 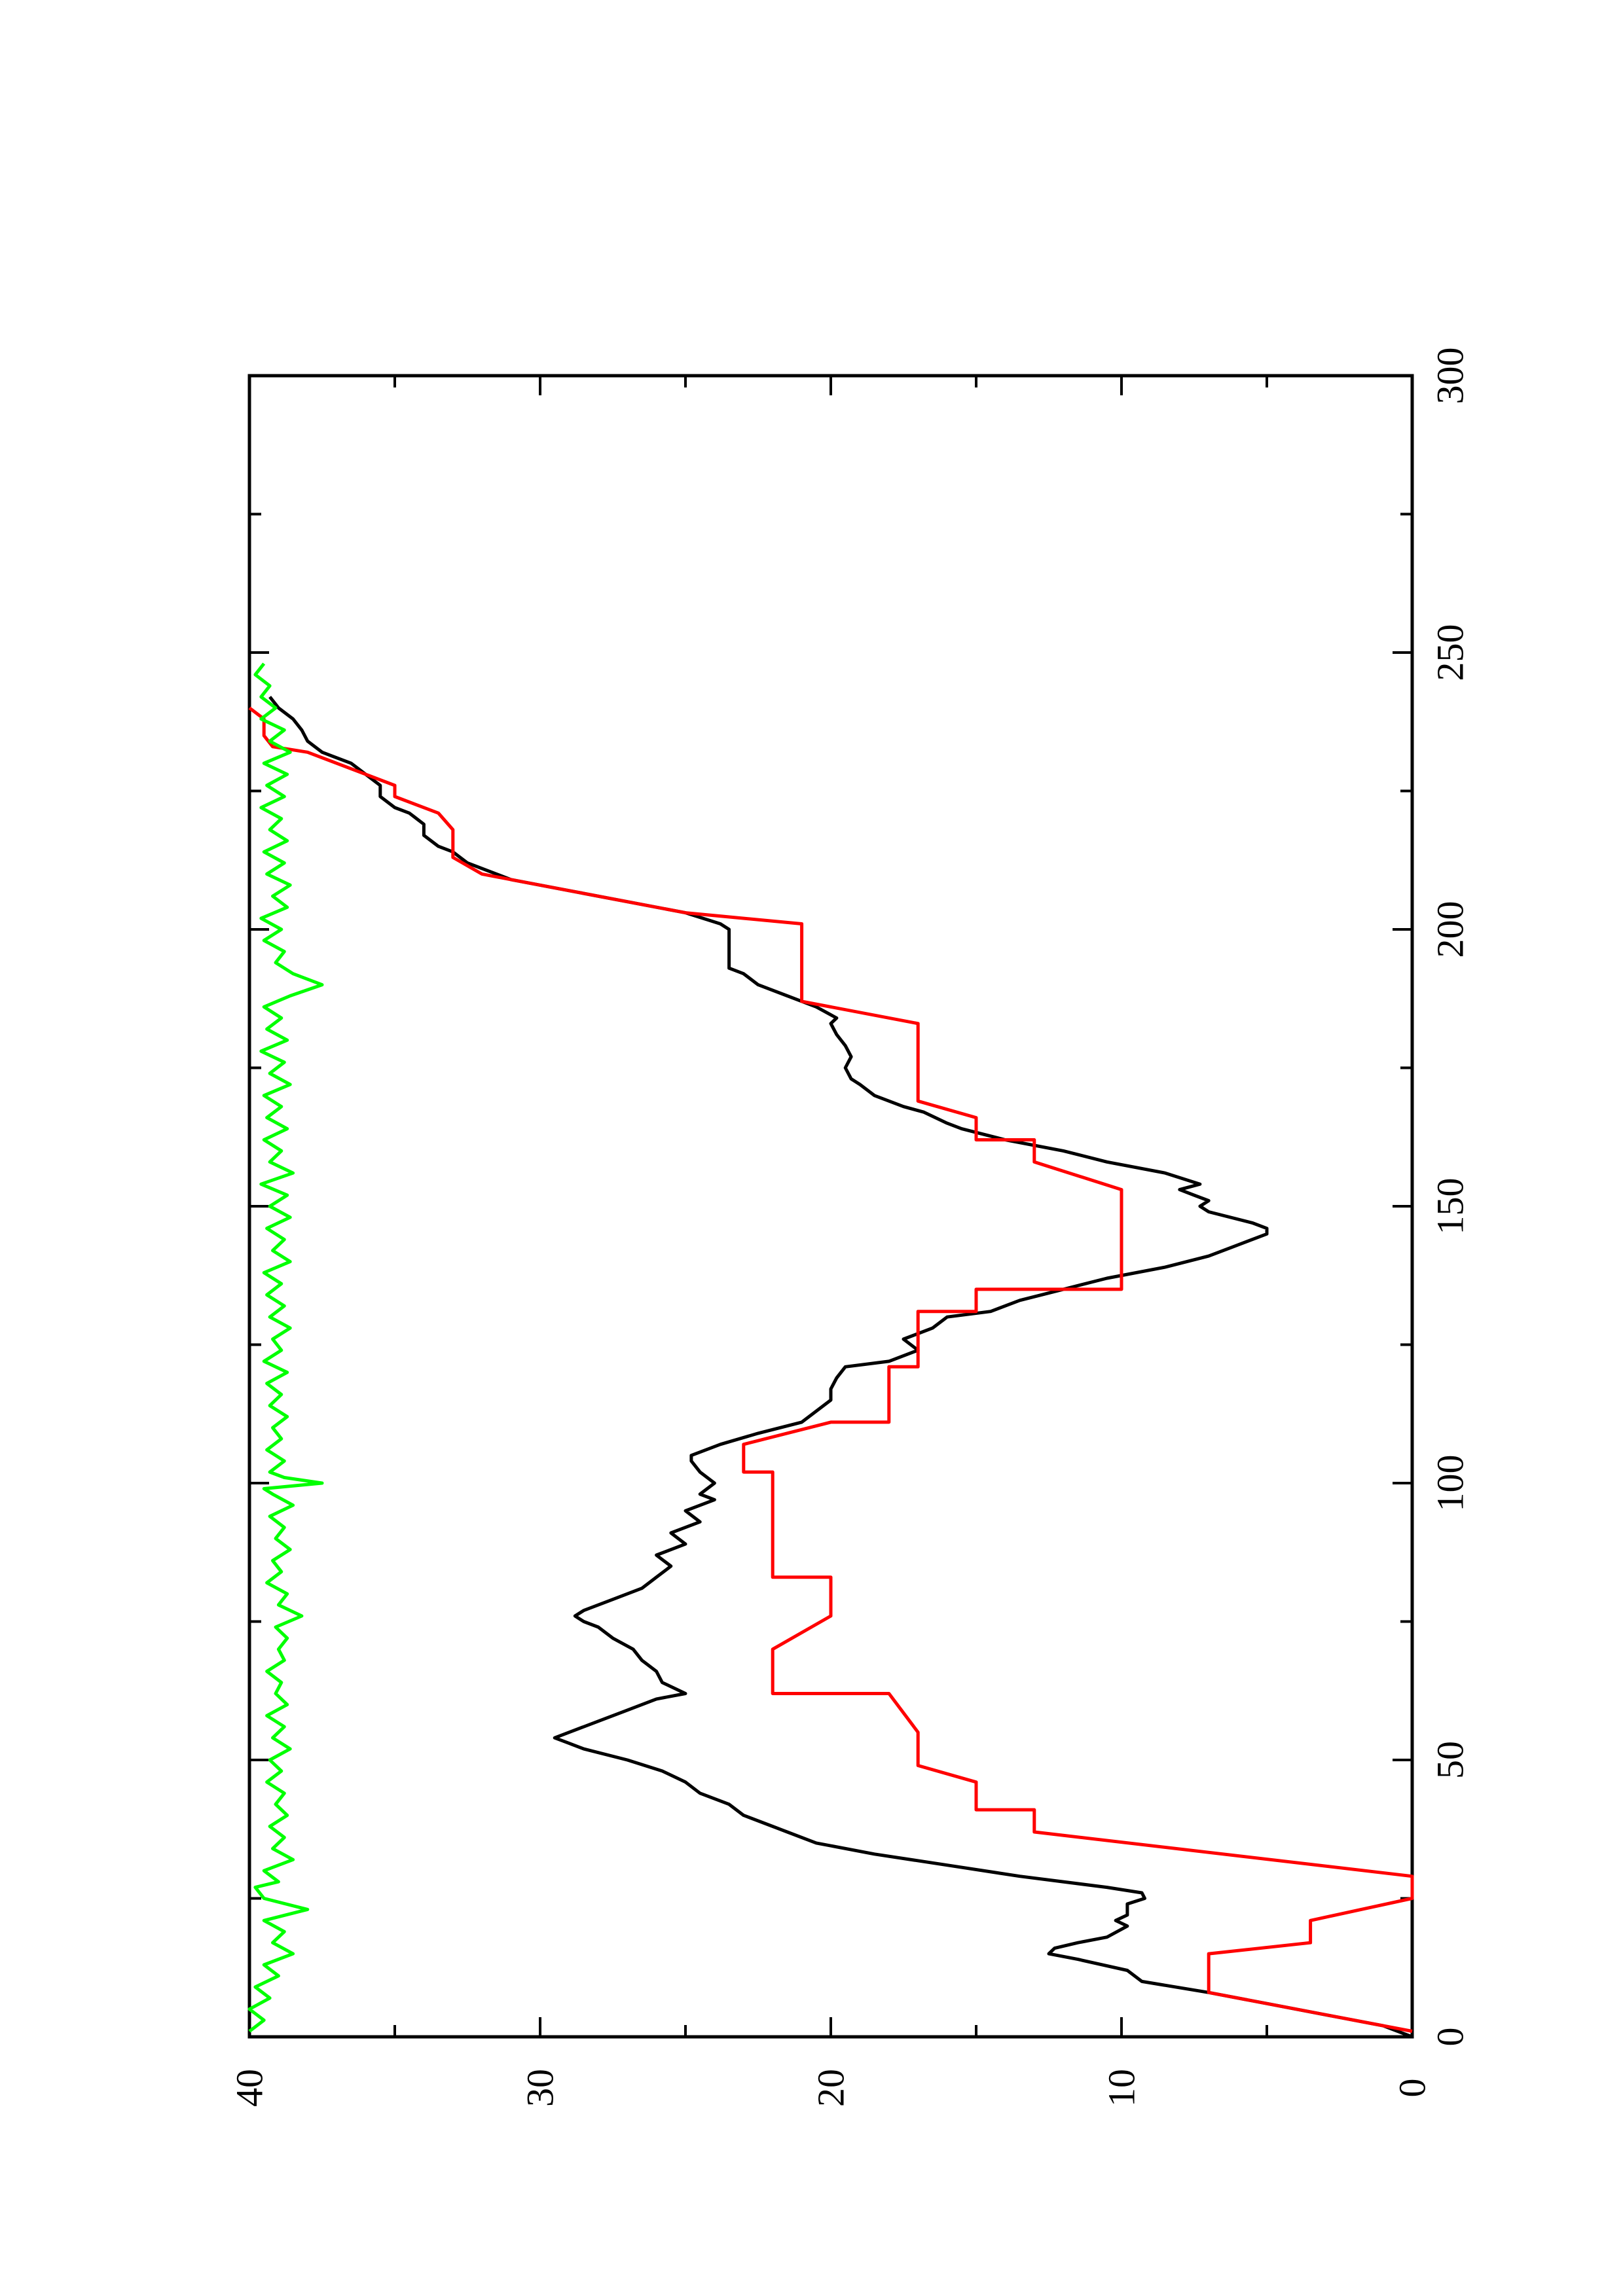 What do you see at coordinates (1450, 1483) in the screenshot?
I see `x-tick-label: 100` at bounding box center [1450, 1483].